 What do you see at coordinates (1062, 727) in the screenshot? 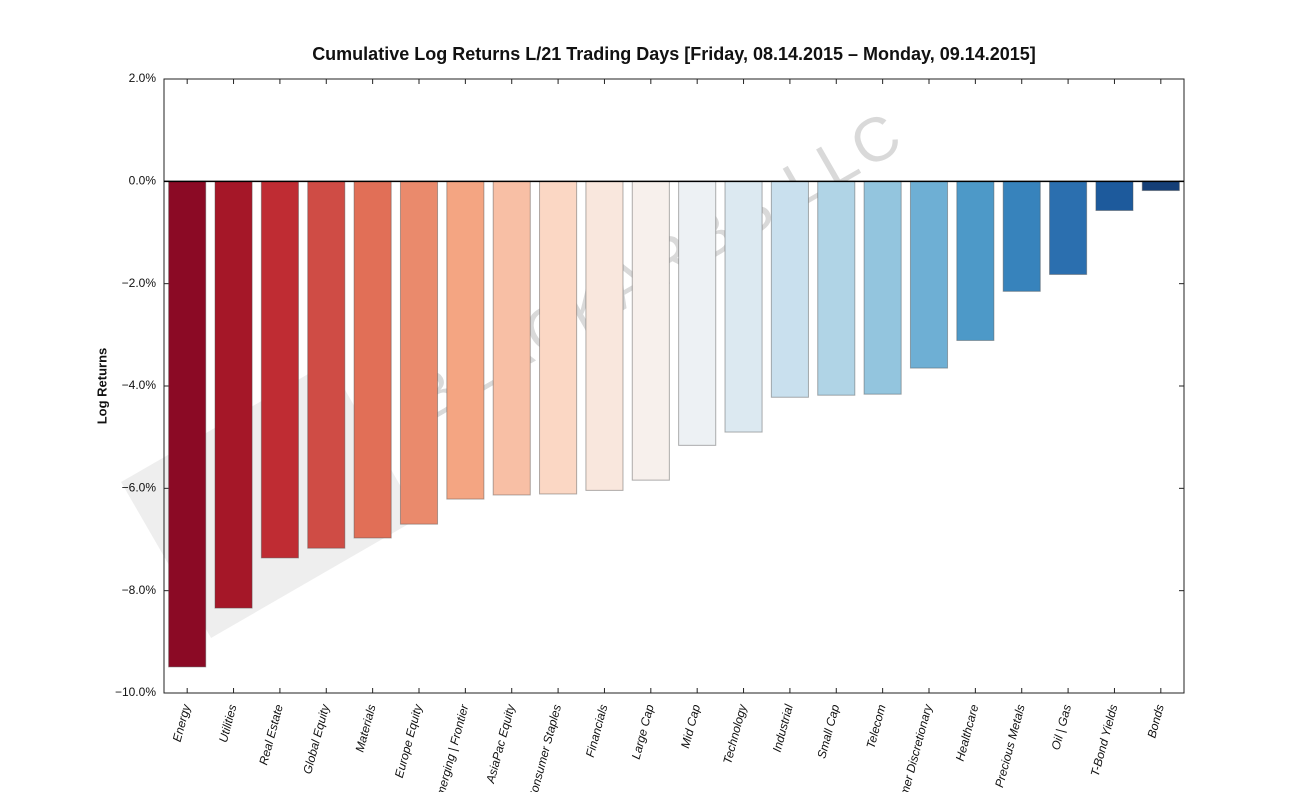
I see `x-tick-label: Oil | Gas` at bounding box center [1062, 727].